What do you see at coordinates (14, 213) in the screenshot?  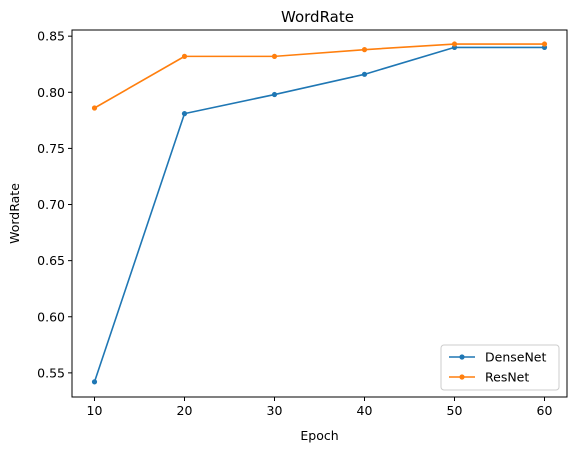 I see `y-axis-label: WordRate` at bounding box center [14, 213].